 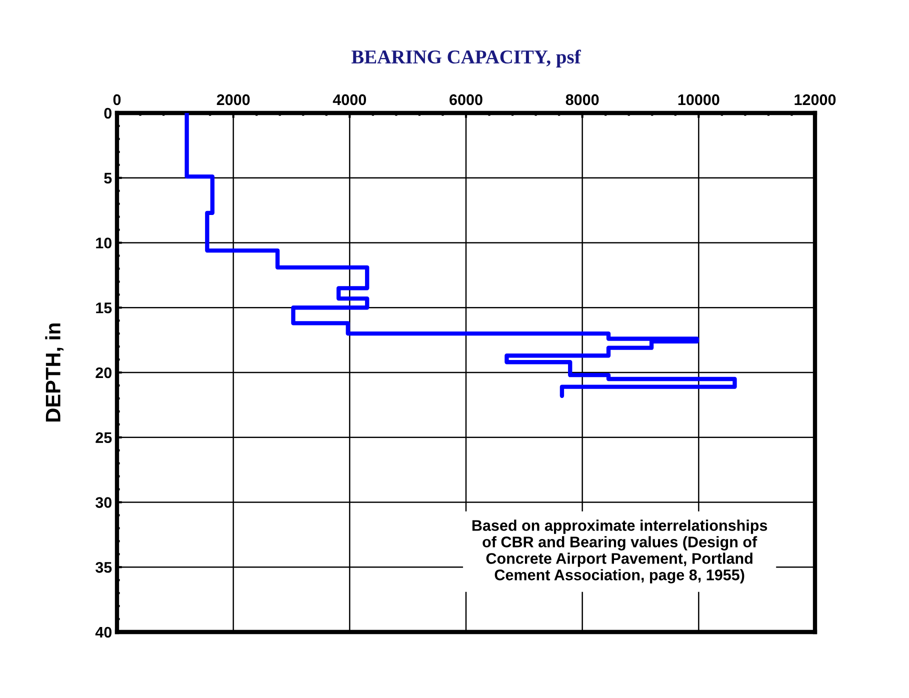 I want to click on x-tick-label: 4000, so click(x=349, y=100).